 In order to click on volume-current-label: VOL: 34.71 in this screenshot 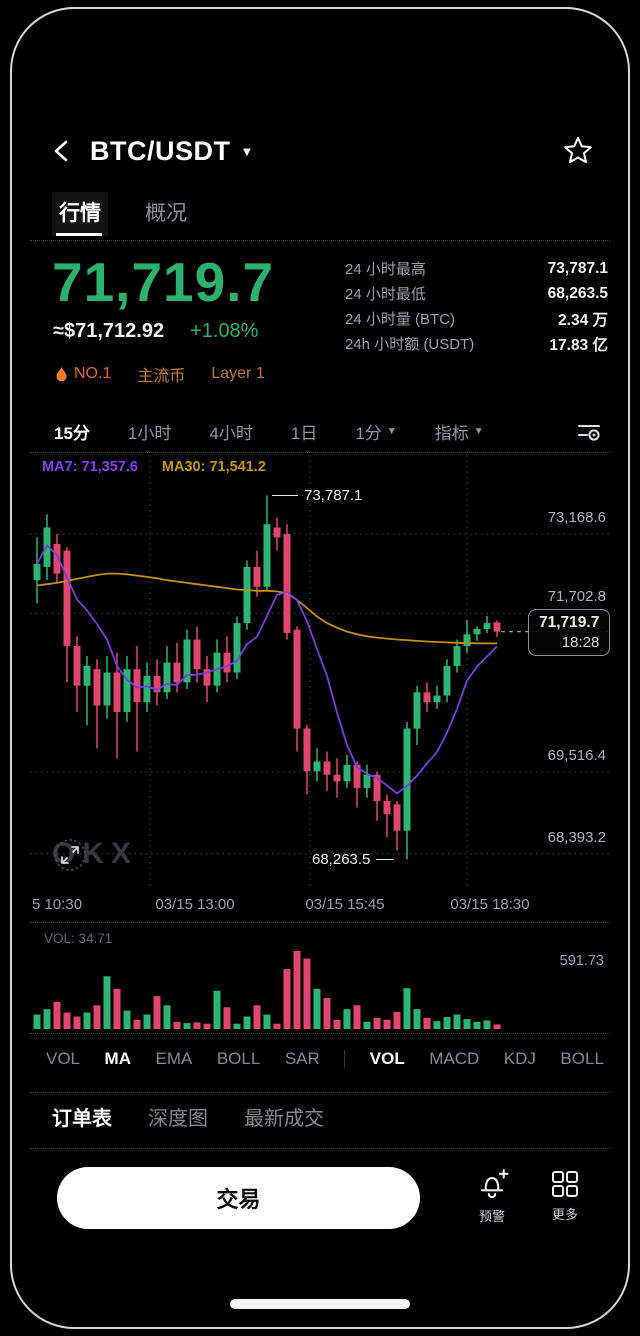, I will do `click(78, 938)`.